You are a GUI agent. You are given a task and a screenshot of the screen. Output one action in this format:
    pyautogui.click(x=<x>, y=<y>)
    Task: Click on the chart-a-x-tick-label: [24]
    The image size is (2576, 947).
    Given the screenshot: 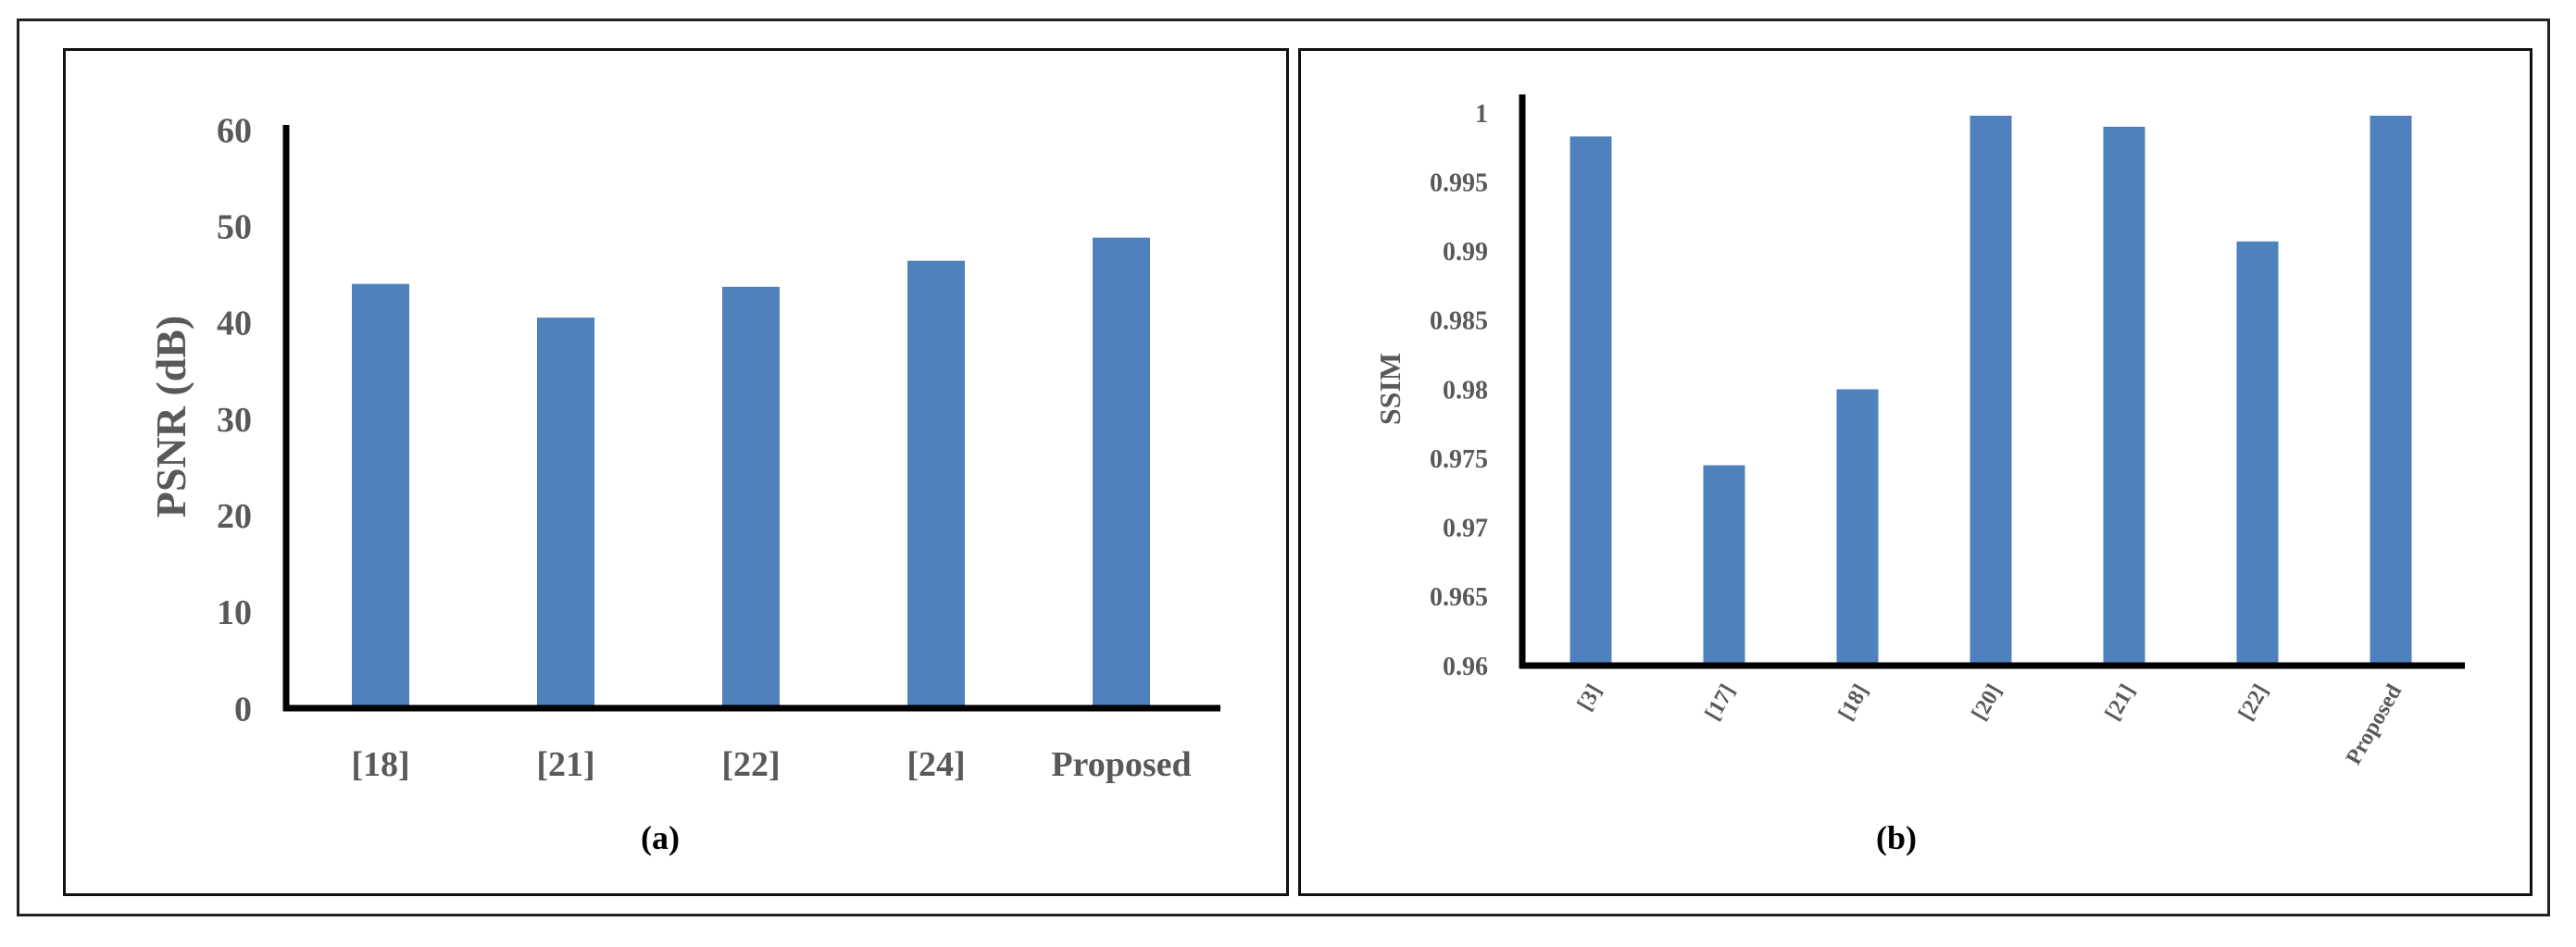 What is the action you would take?
    pyautogui.click(x=936, y=764)
    